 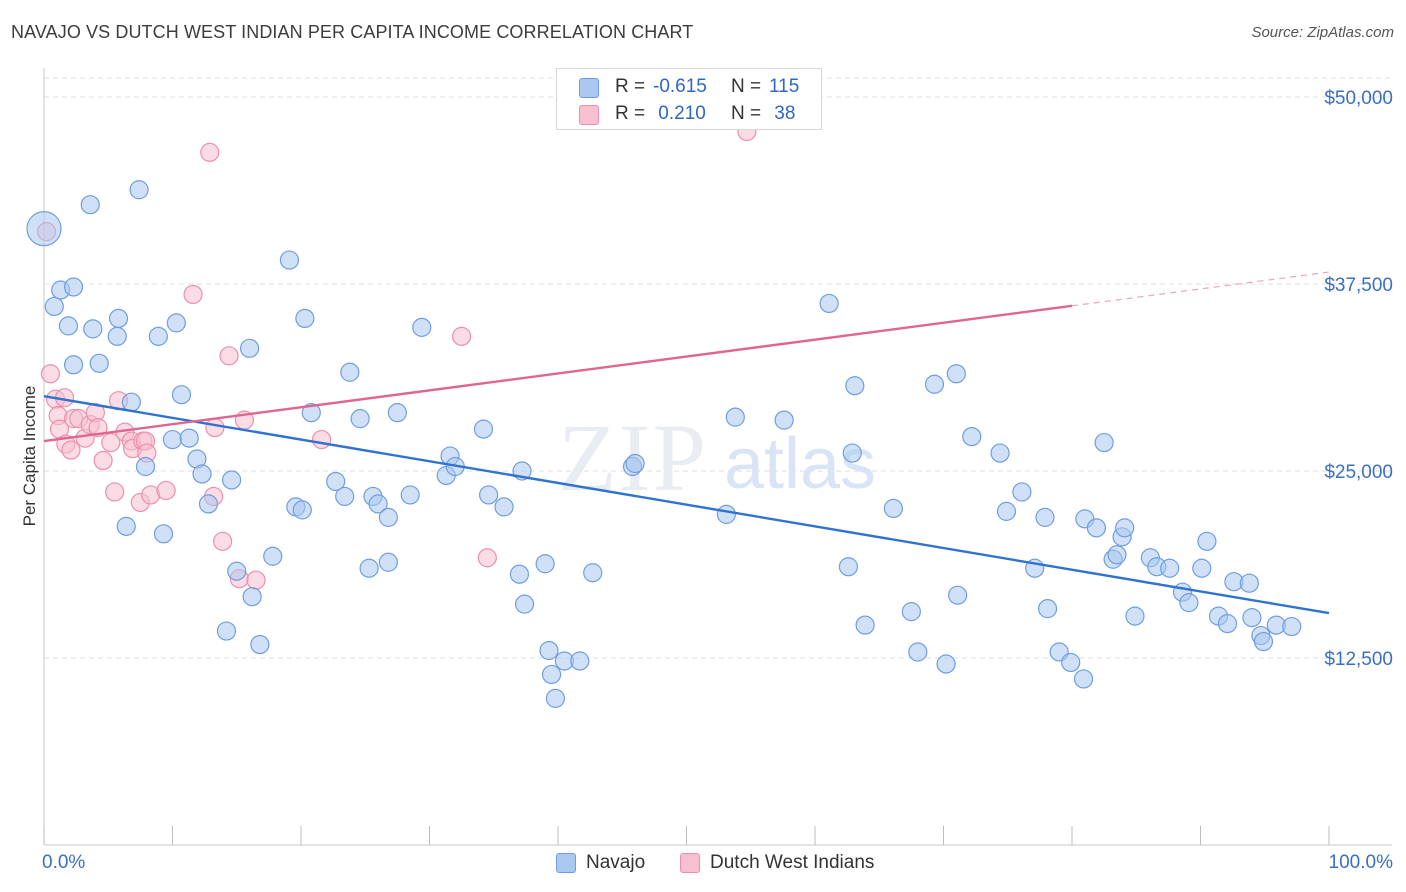 What do you see at coordinates (1322, 32) in the screenshot?
I see `source-label: Source: ZipAtlas.com` at bounding box center [1322, 32].